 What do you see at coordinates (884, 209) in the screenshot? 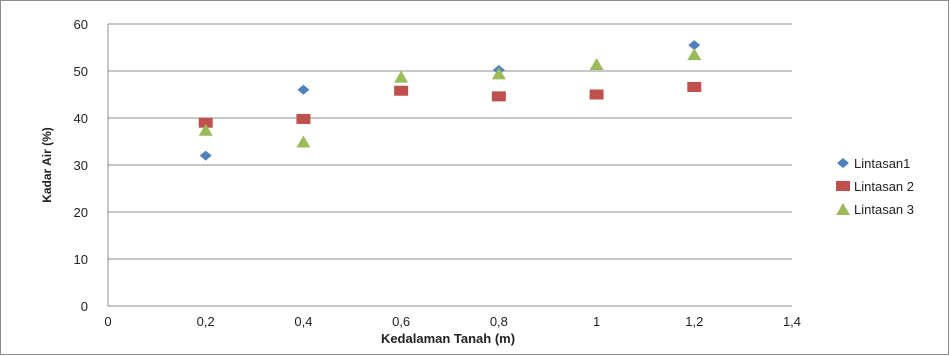
I see `legend-label: Lintasan 3` at bounding box center [884, 209].